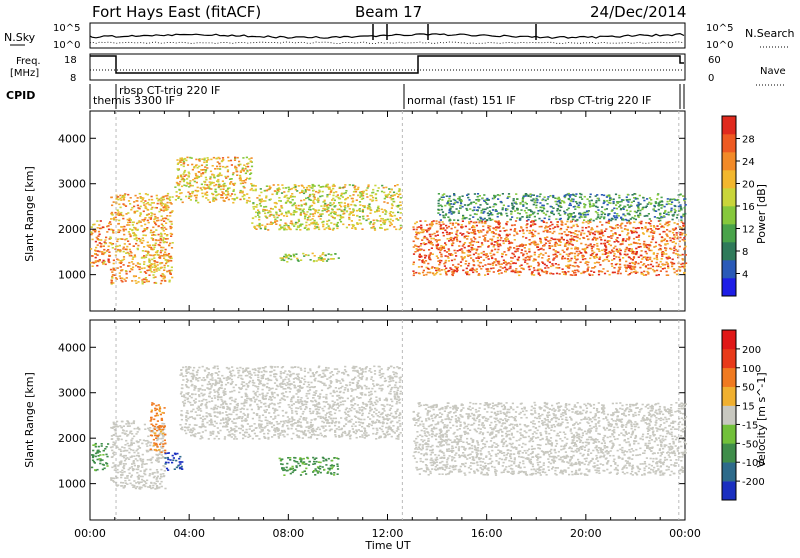  I want to click on freq-left-label-2: [MHz], so click(24, 73).